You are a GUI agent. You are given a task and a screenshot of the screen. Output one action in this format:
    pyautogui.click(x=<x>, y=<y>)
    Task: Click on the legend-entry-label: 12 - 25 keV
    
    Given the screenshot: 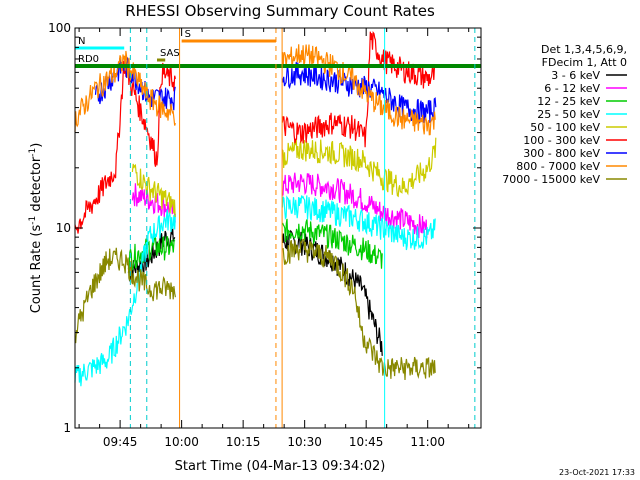 What is the action you would take?
    pyautogui.click(x=568, y=101)
    